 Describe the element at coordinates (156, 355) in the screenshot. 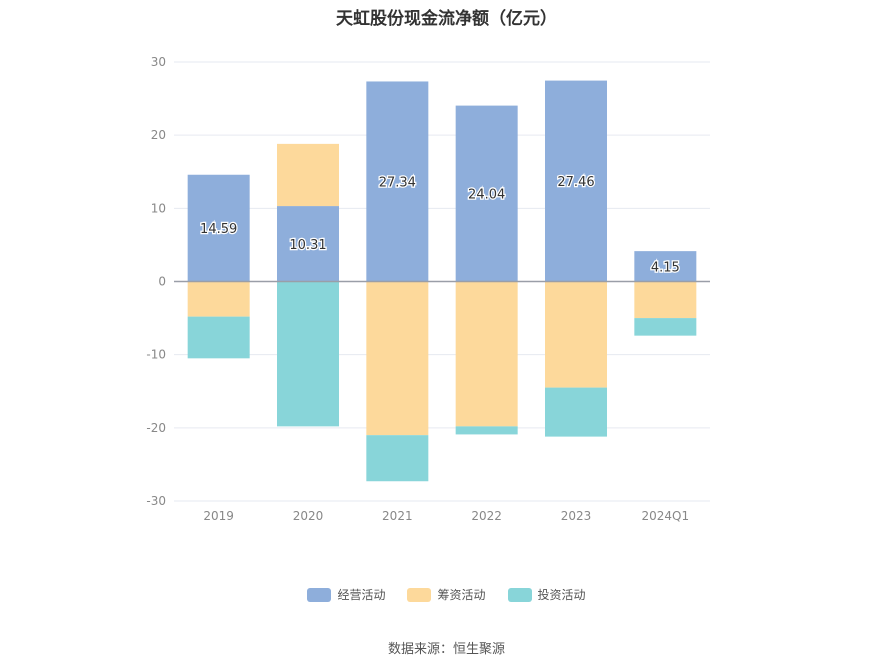

I see `y-tick-label: -10` at that location.